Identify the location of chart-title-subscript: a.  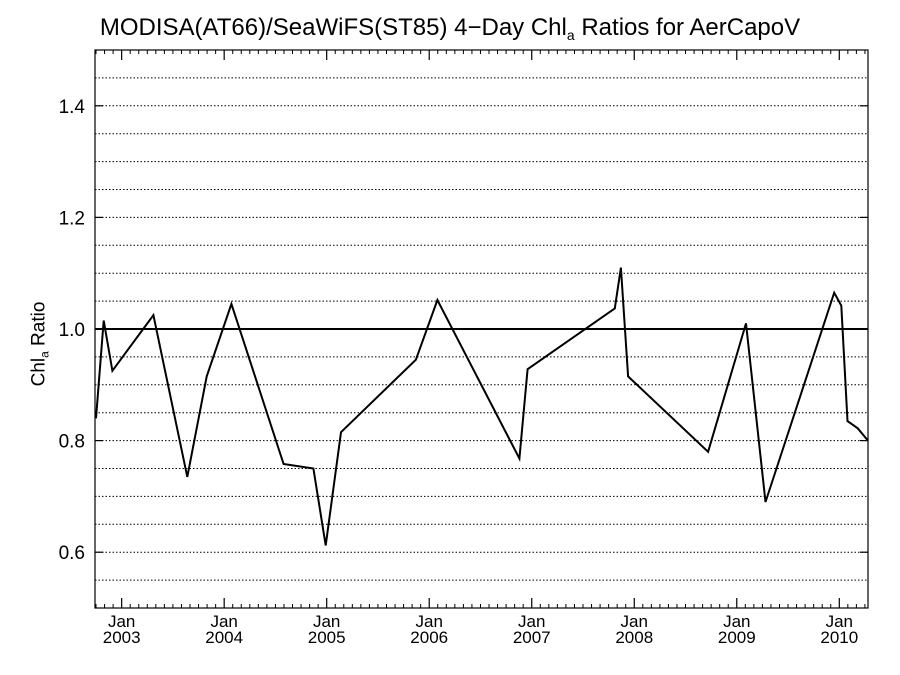
(570, 35).